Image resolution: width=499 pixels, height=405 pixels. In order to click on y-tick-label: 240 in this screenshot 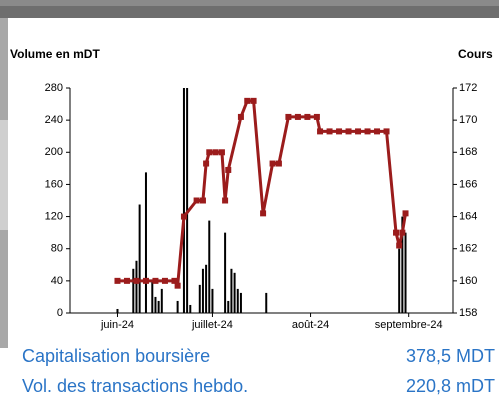, I will do `click(54, 120)`.